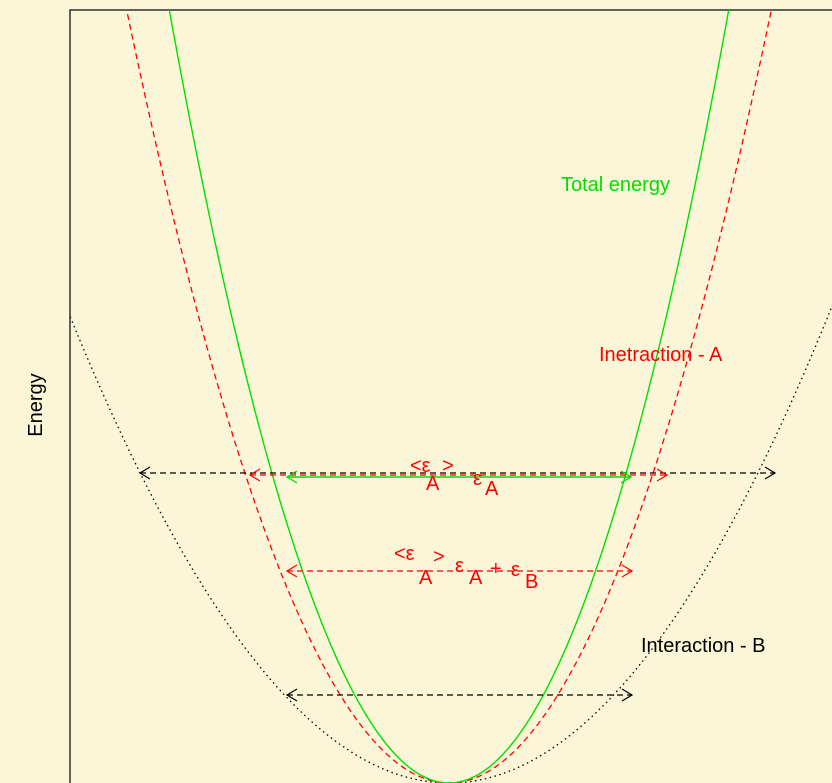  What do you see at coordinates (459, 695) in the screenshot?
I see `lower-level-arrow-b` at bounding box center [459, 695].